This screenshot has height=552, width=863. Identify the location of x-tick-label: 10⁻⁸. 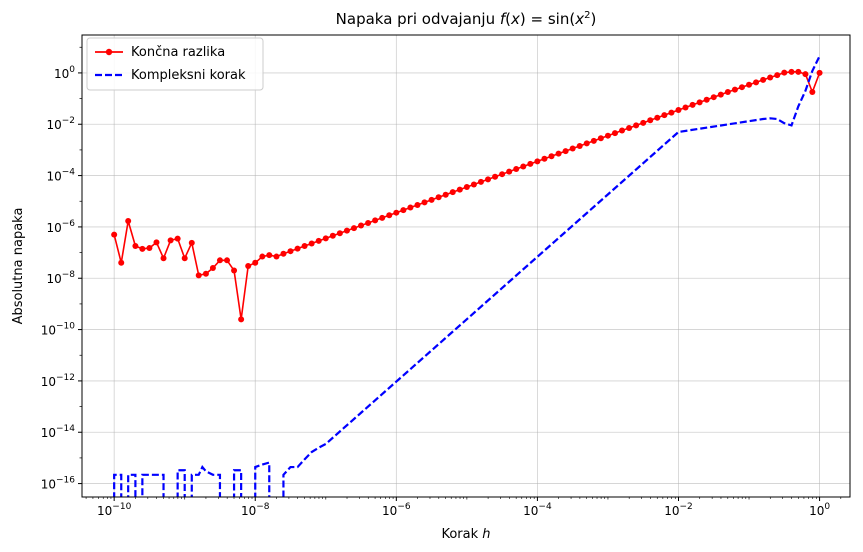
(255, 510).